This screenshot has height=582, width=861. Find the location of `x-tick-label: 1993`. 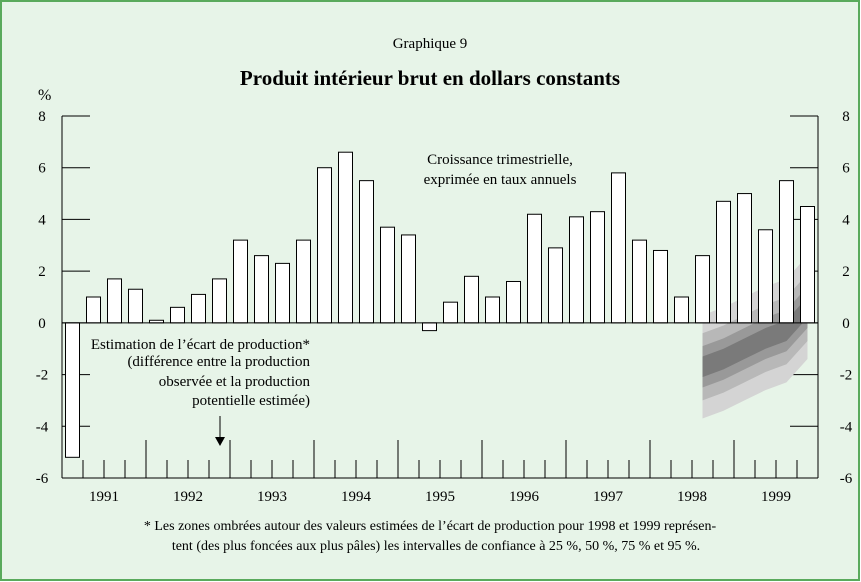

x-tick-label: 1993 is located at coordinates (272, 497).